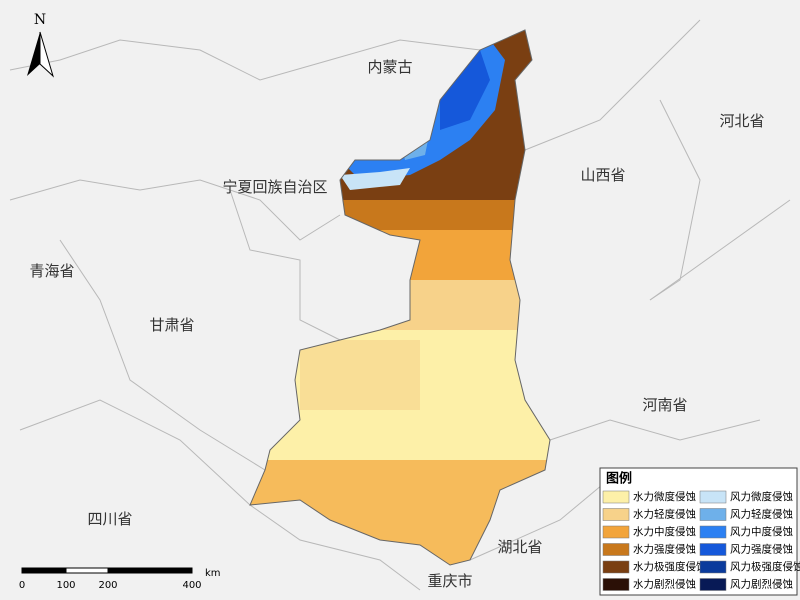 The image size is (800, 600). What do you see at coordinates (741, 121) in the screenshot?
I see `place-label: 河北省` at bounding box center [741, 121].